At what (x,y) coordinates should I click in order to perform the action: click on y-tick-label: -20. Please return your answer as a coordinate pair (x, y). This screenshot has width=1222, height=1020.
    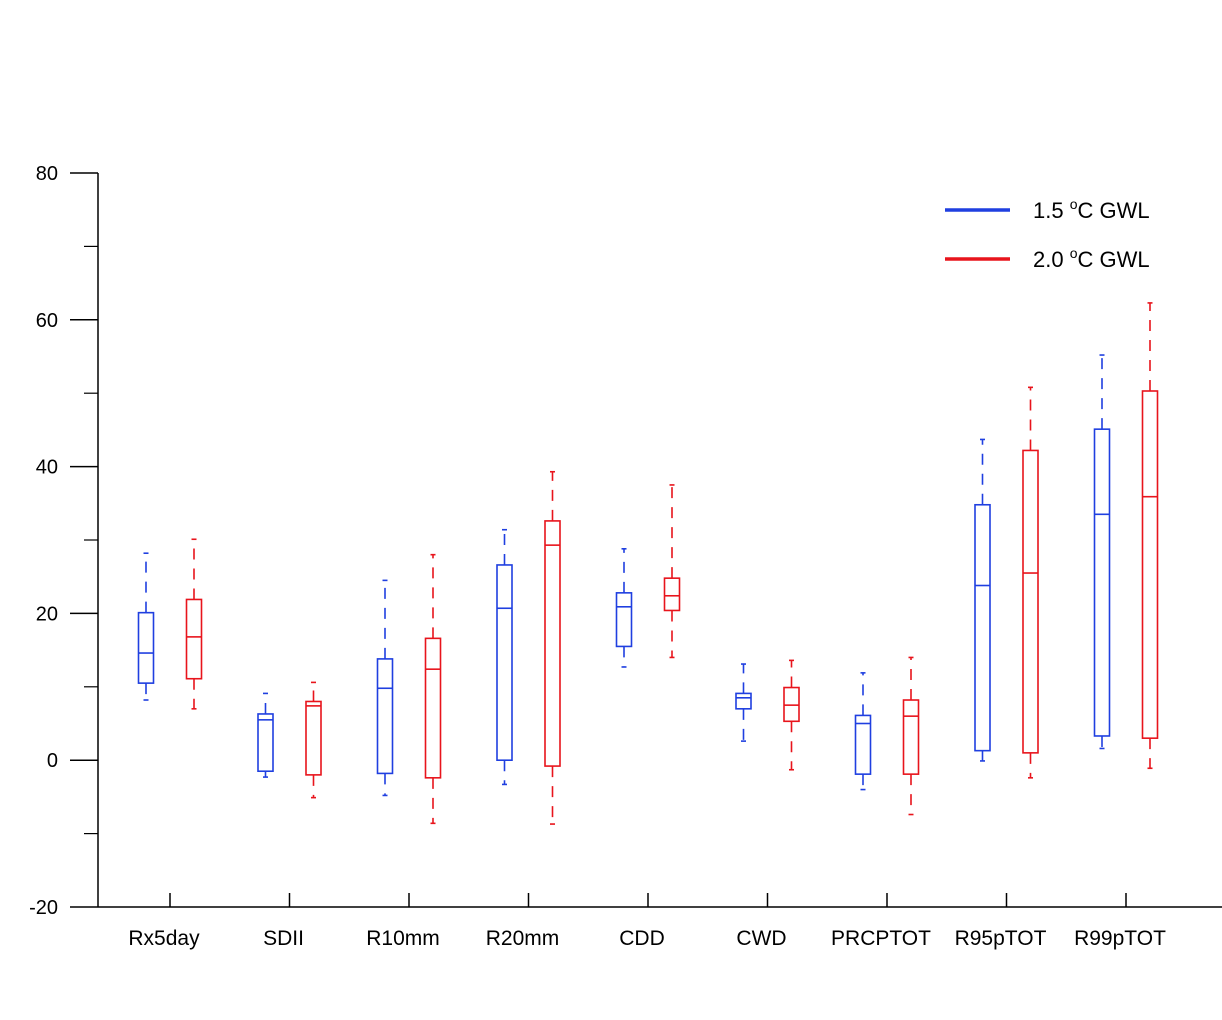
    Looking at the image, I should click on (43, 908).